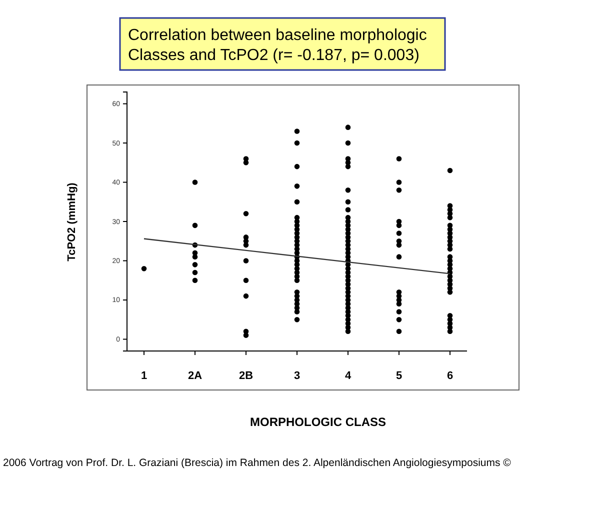 This screenshot has height=511, width=600. What do you see at coordinates (348, 376) in the screenshot?
I see `x-tick-label: 4` at bounding box center [348, 376].